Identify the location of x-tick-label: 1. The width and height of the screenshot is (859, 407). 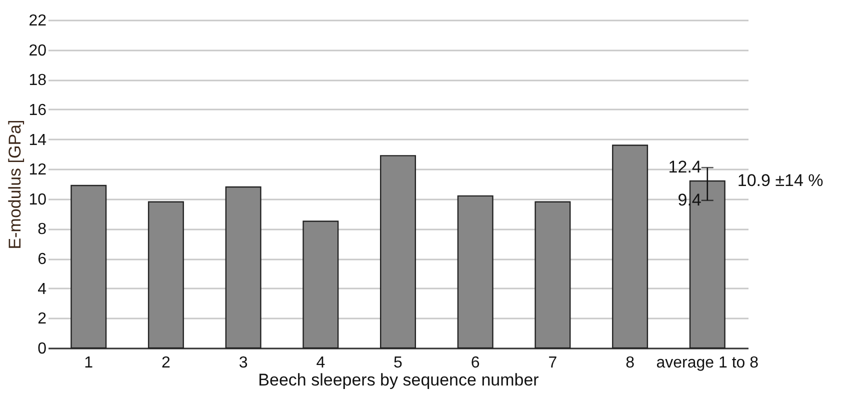
(89, 363).